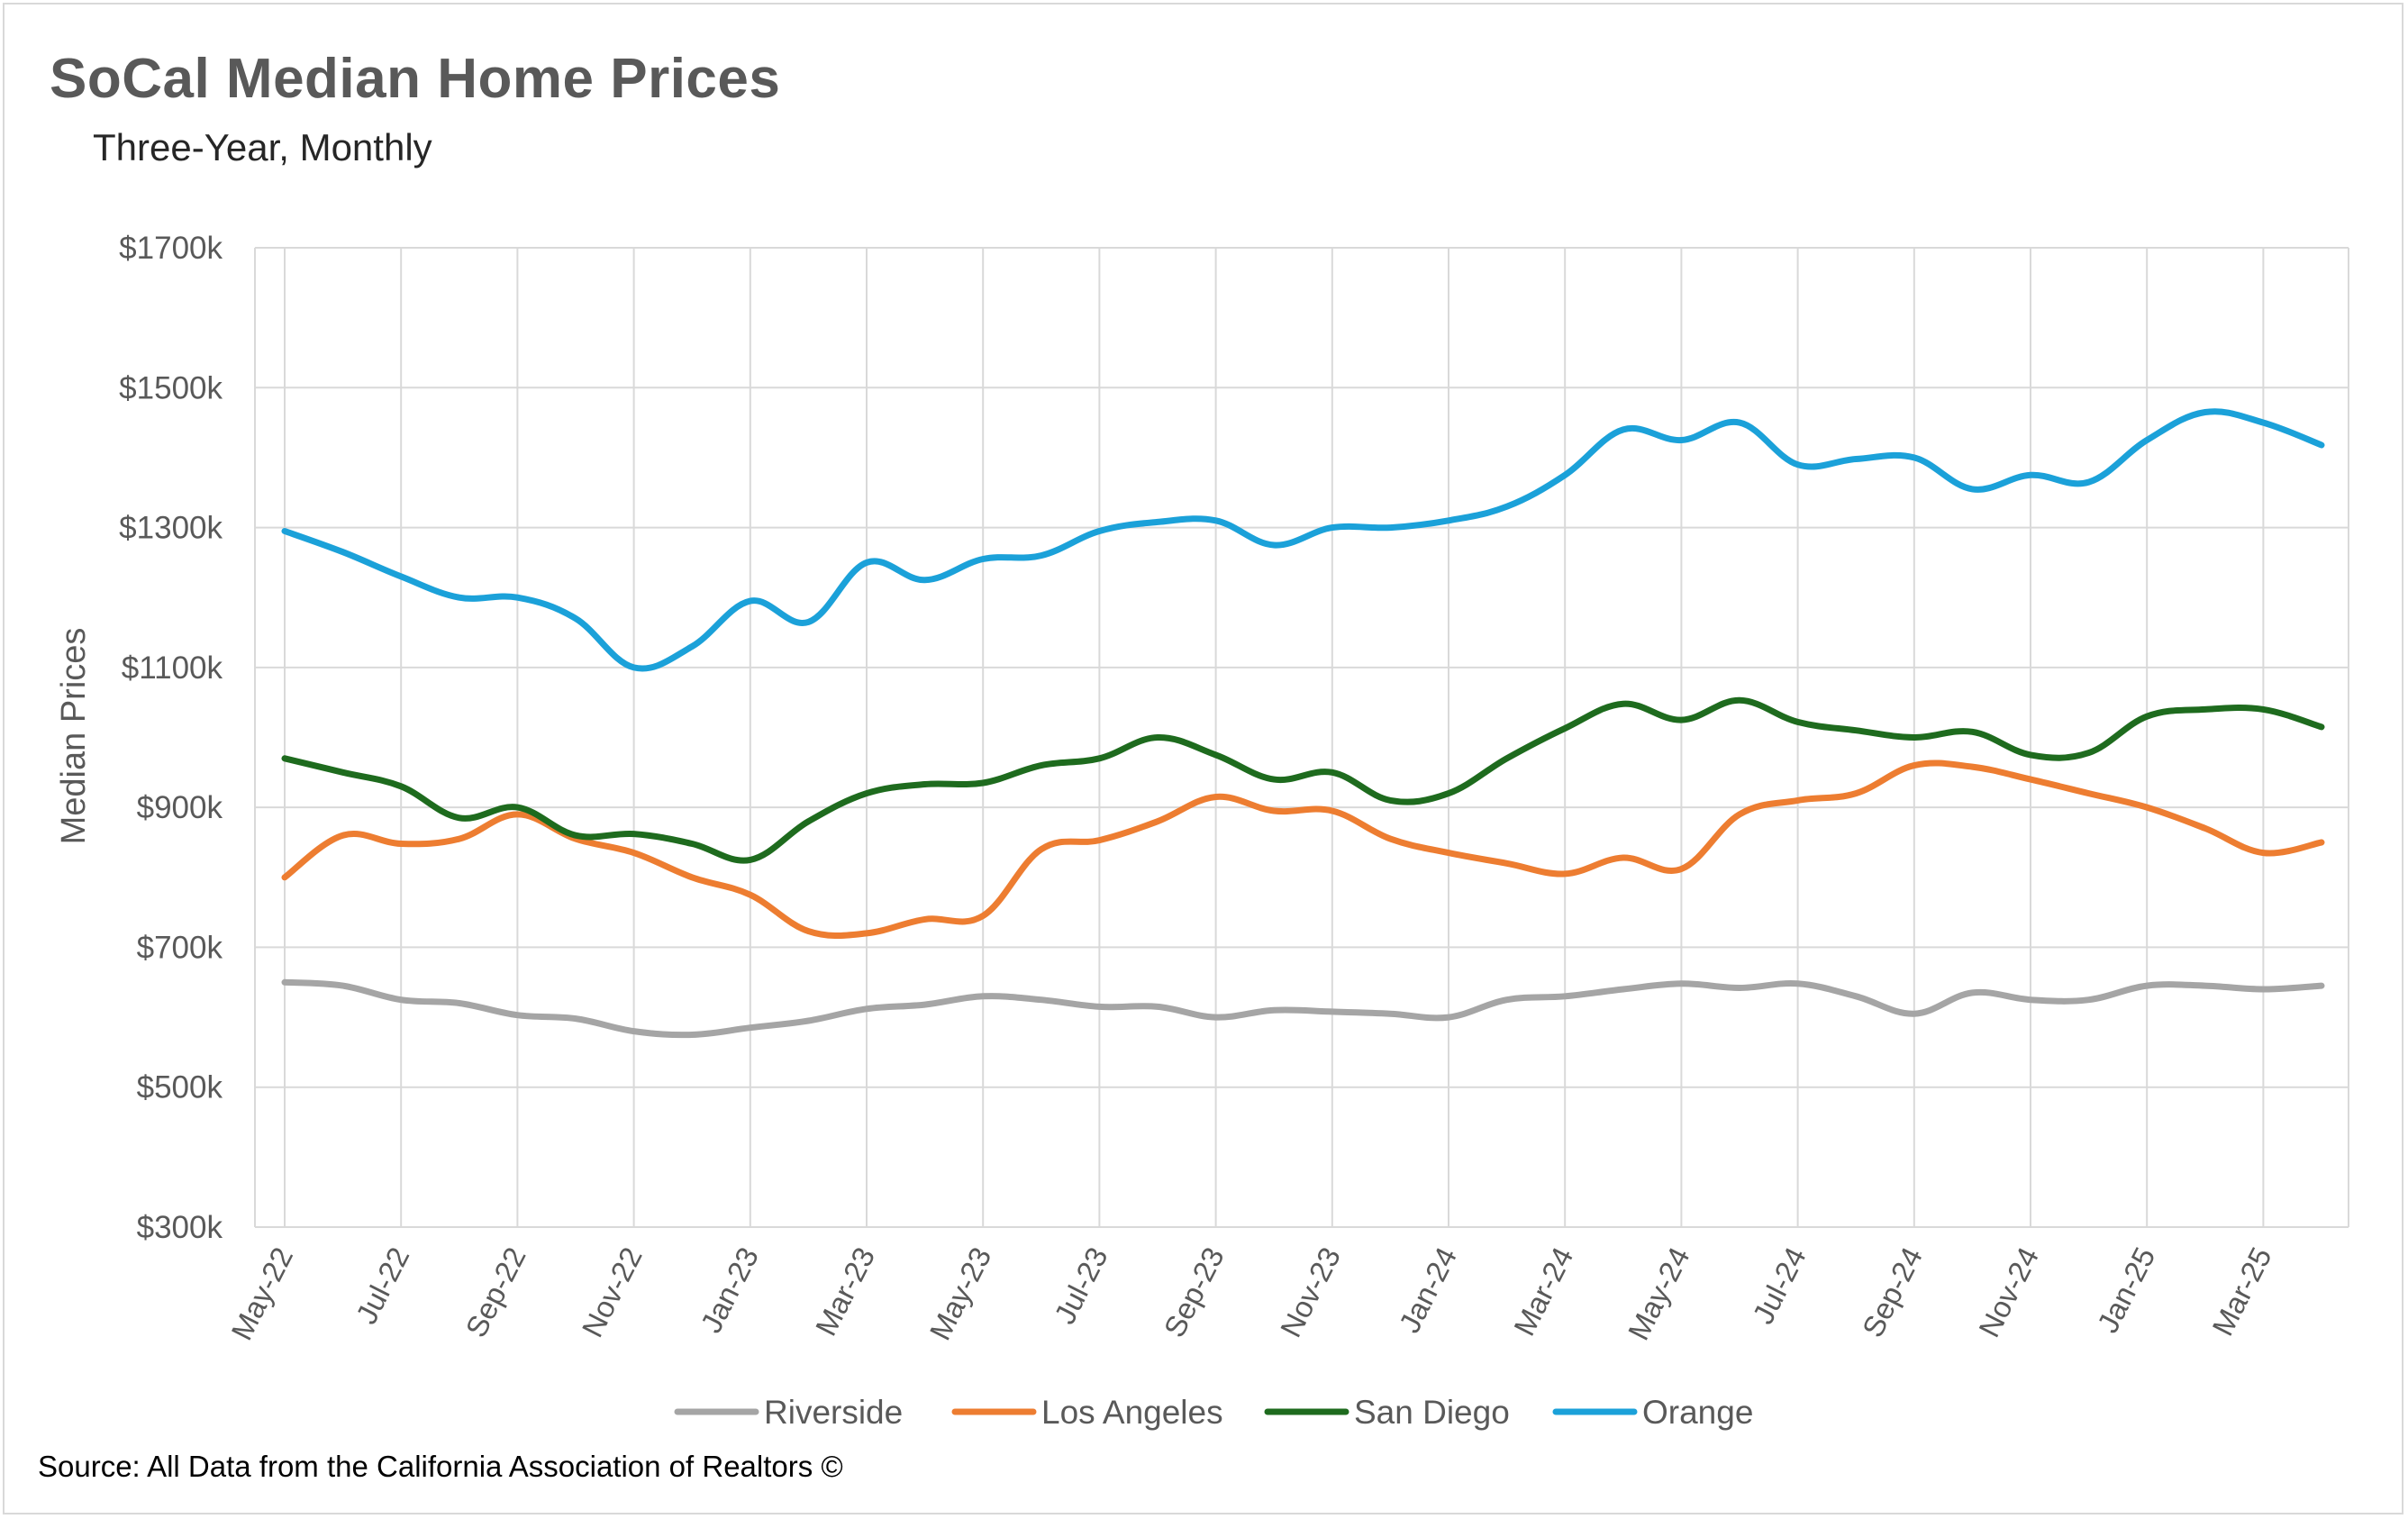 The image size is (2408, 1519). What do you see at coordinates (1081, 1285) in the screenshot?
I see `x-tick-label: Jul-23` at bounding box center [1081, 1285].